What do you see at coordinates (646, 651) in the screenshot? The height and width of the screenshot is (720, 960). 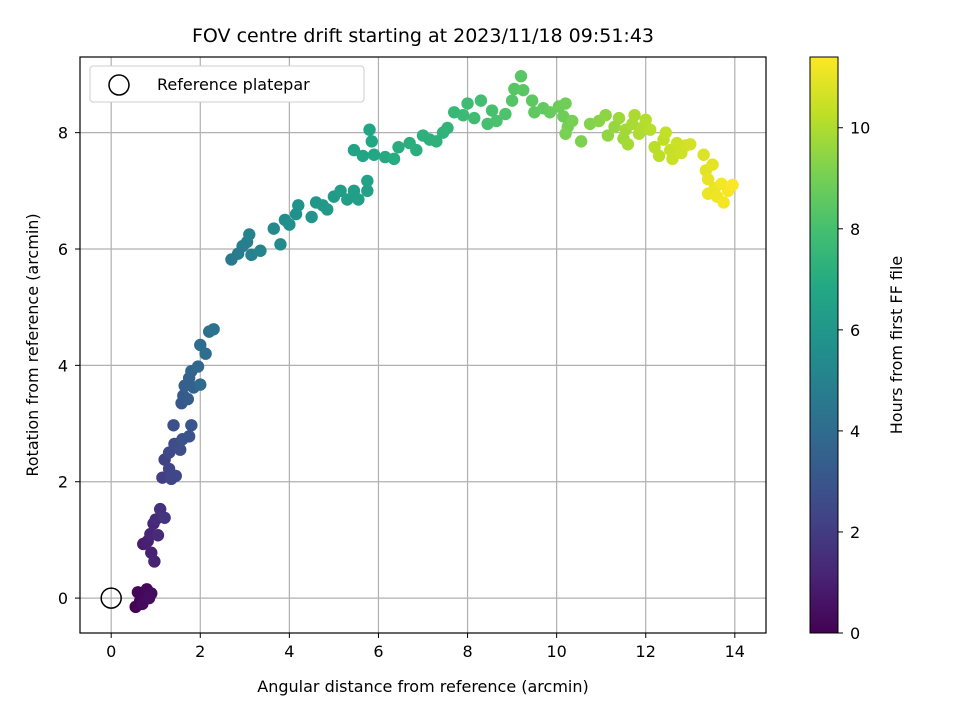 I see `x-tick-label: 12` at bounding box center [646, 651].